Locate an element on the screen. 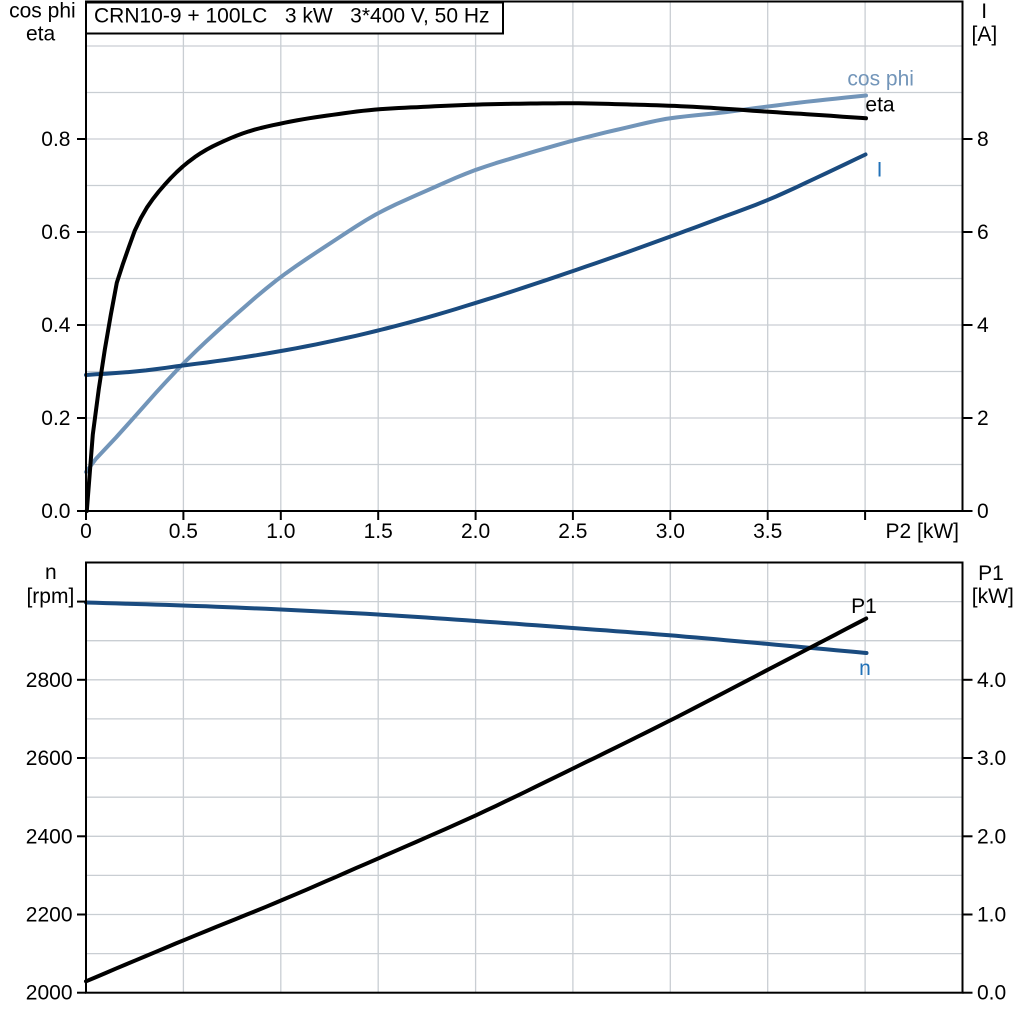 This screenshot has width=1024, height=1024. svg-text: 0.2 is located at coordinates (55, 418).